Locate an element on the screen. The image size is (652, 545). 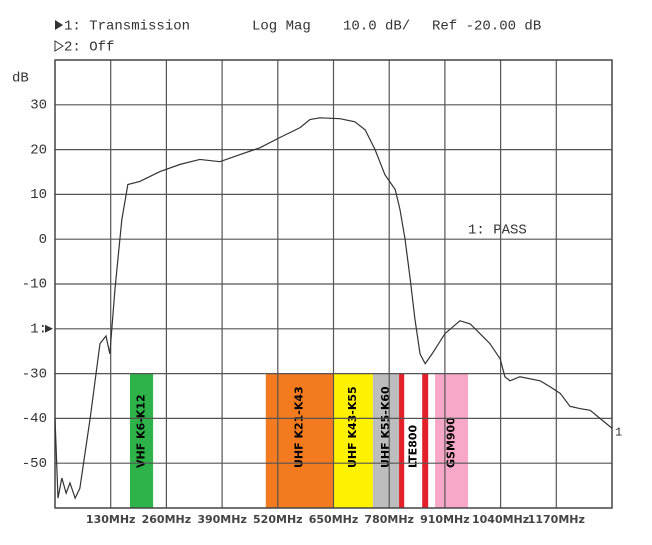
format-label: Log Mag is located at coordinates (281, 27).